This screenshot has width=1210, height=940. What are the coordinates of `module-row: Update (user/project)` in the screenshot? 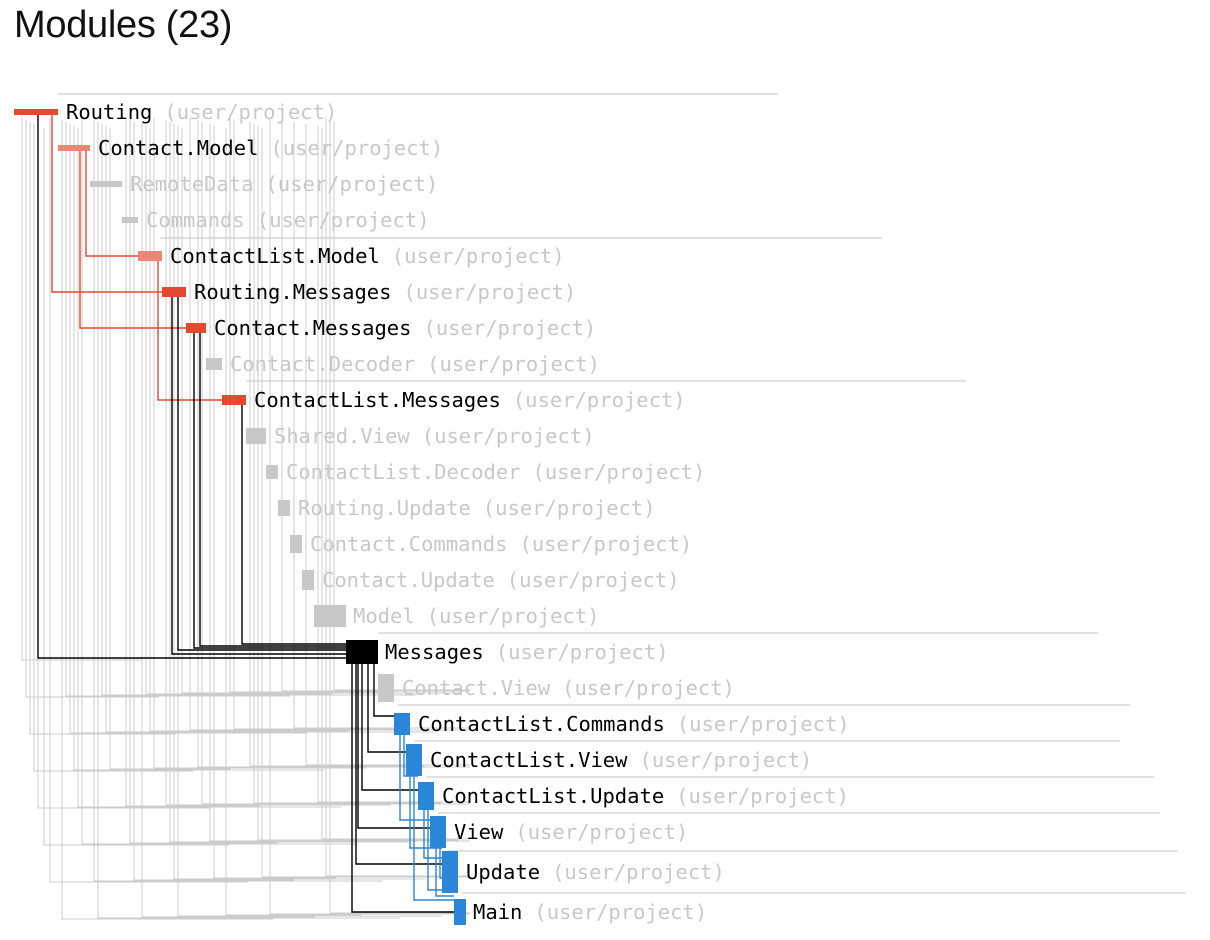 It's located at (583, 872).